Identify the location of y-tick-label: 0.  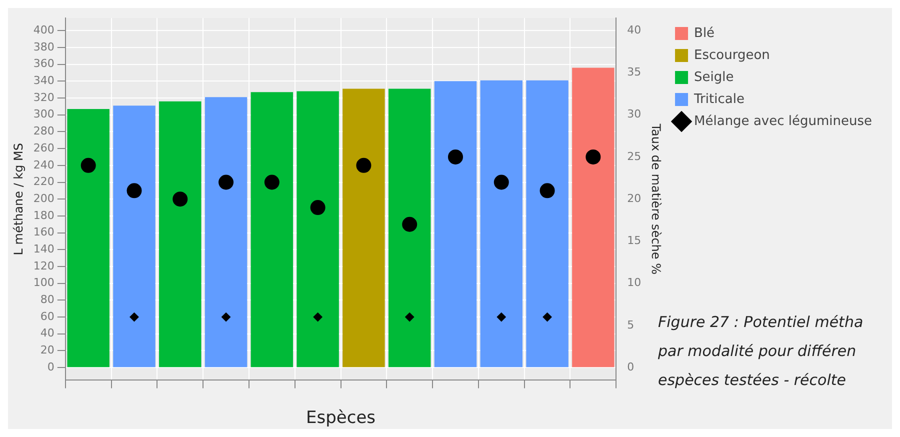
(50, 367).